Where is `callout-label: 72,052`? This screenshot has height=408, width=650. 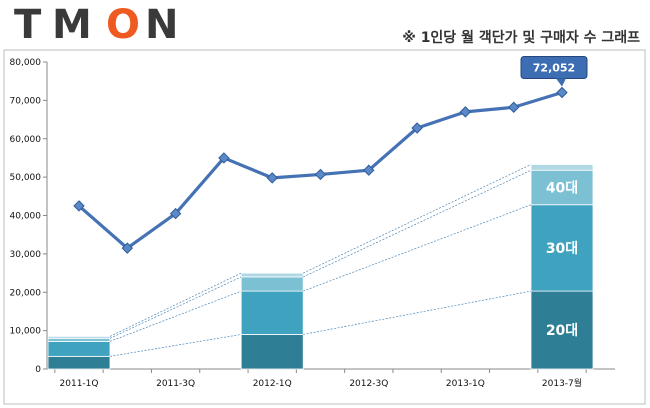 callout-label: 72,052 is located at coordinates (554, 68).